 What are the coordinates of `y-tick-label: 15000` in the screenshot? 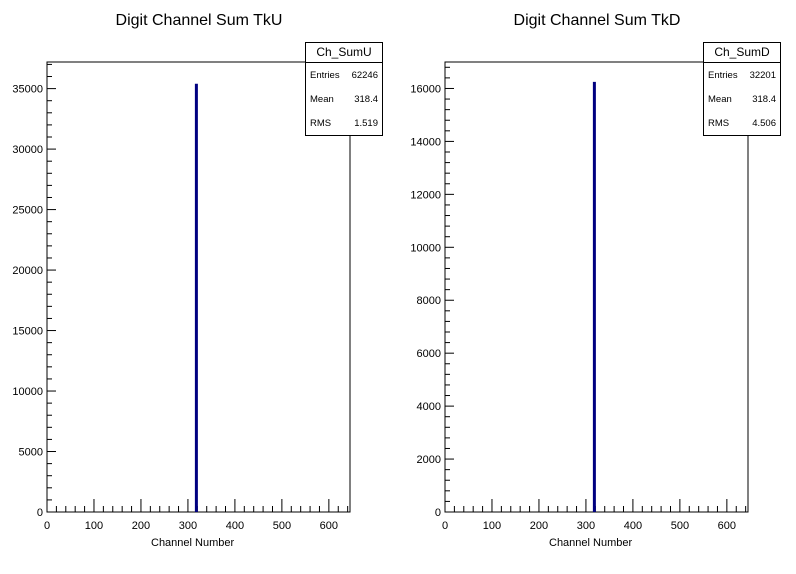 It's located at (27, 332).